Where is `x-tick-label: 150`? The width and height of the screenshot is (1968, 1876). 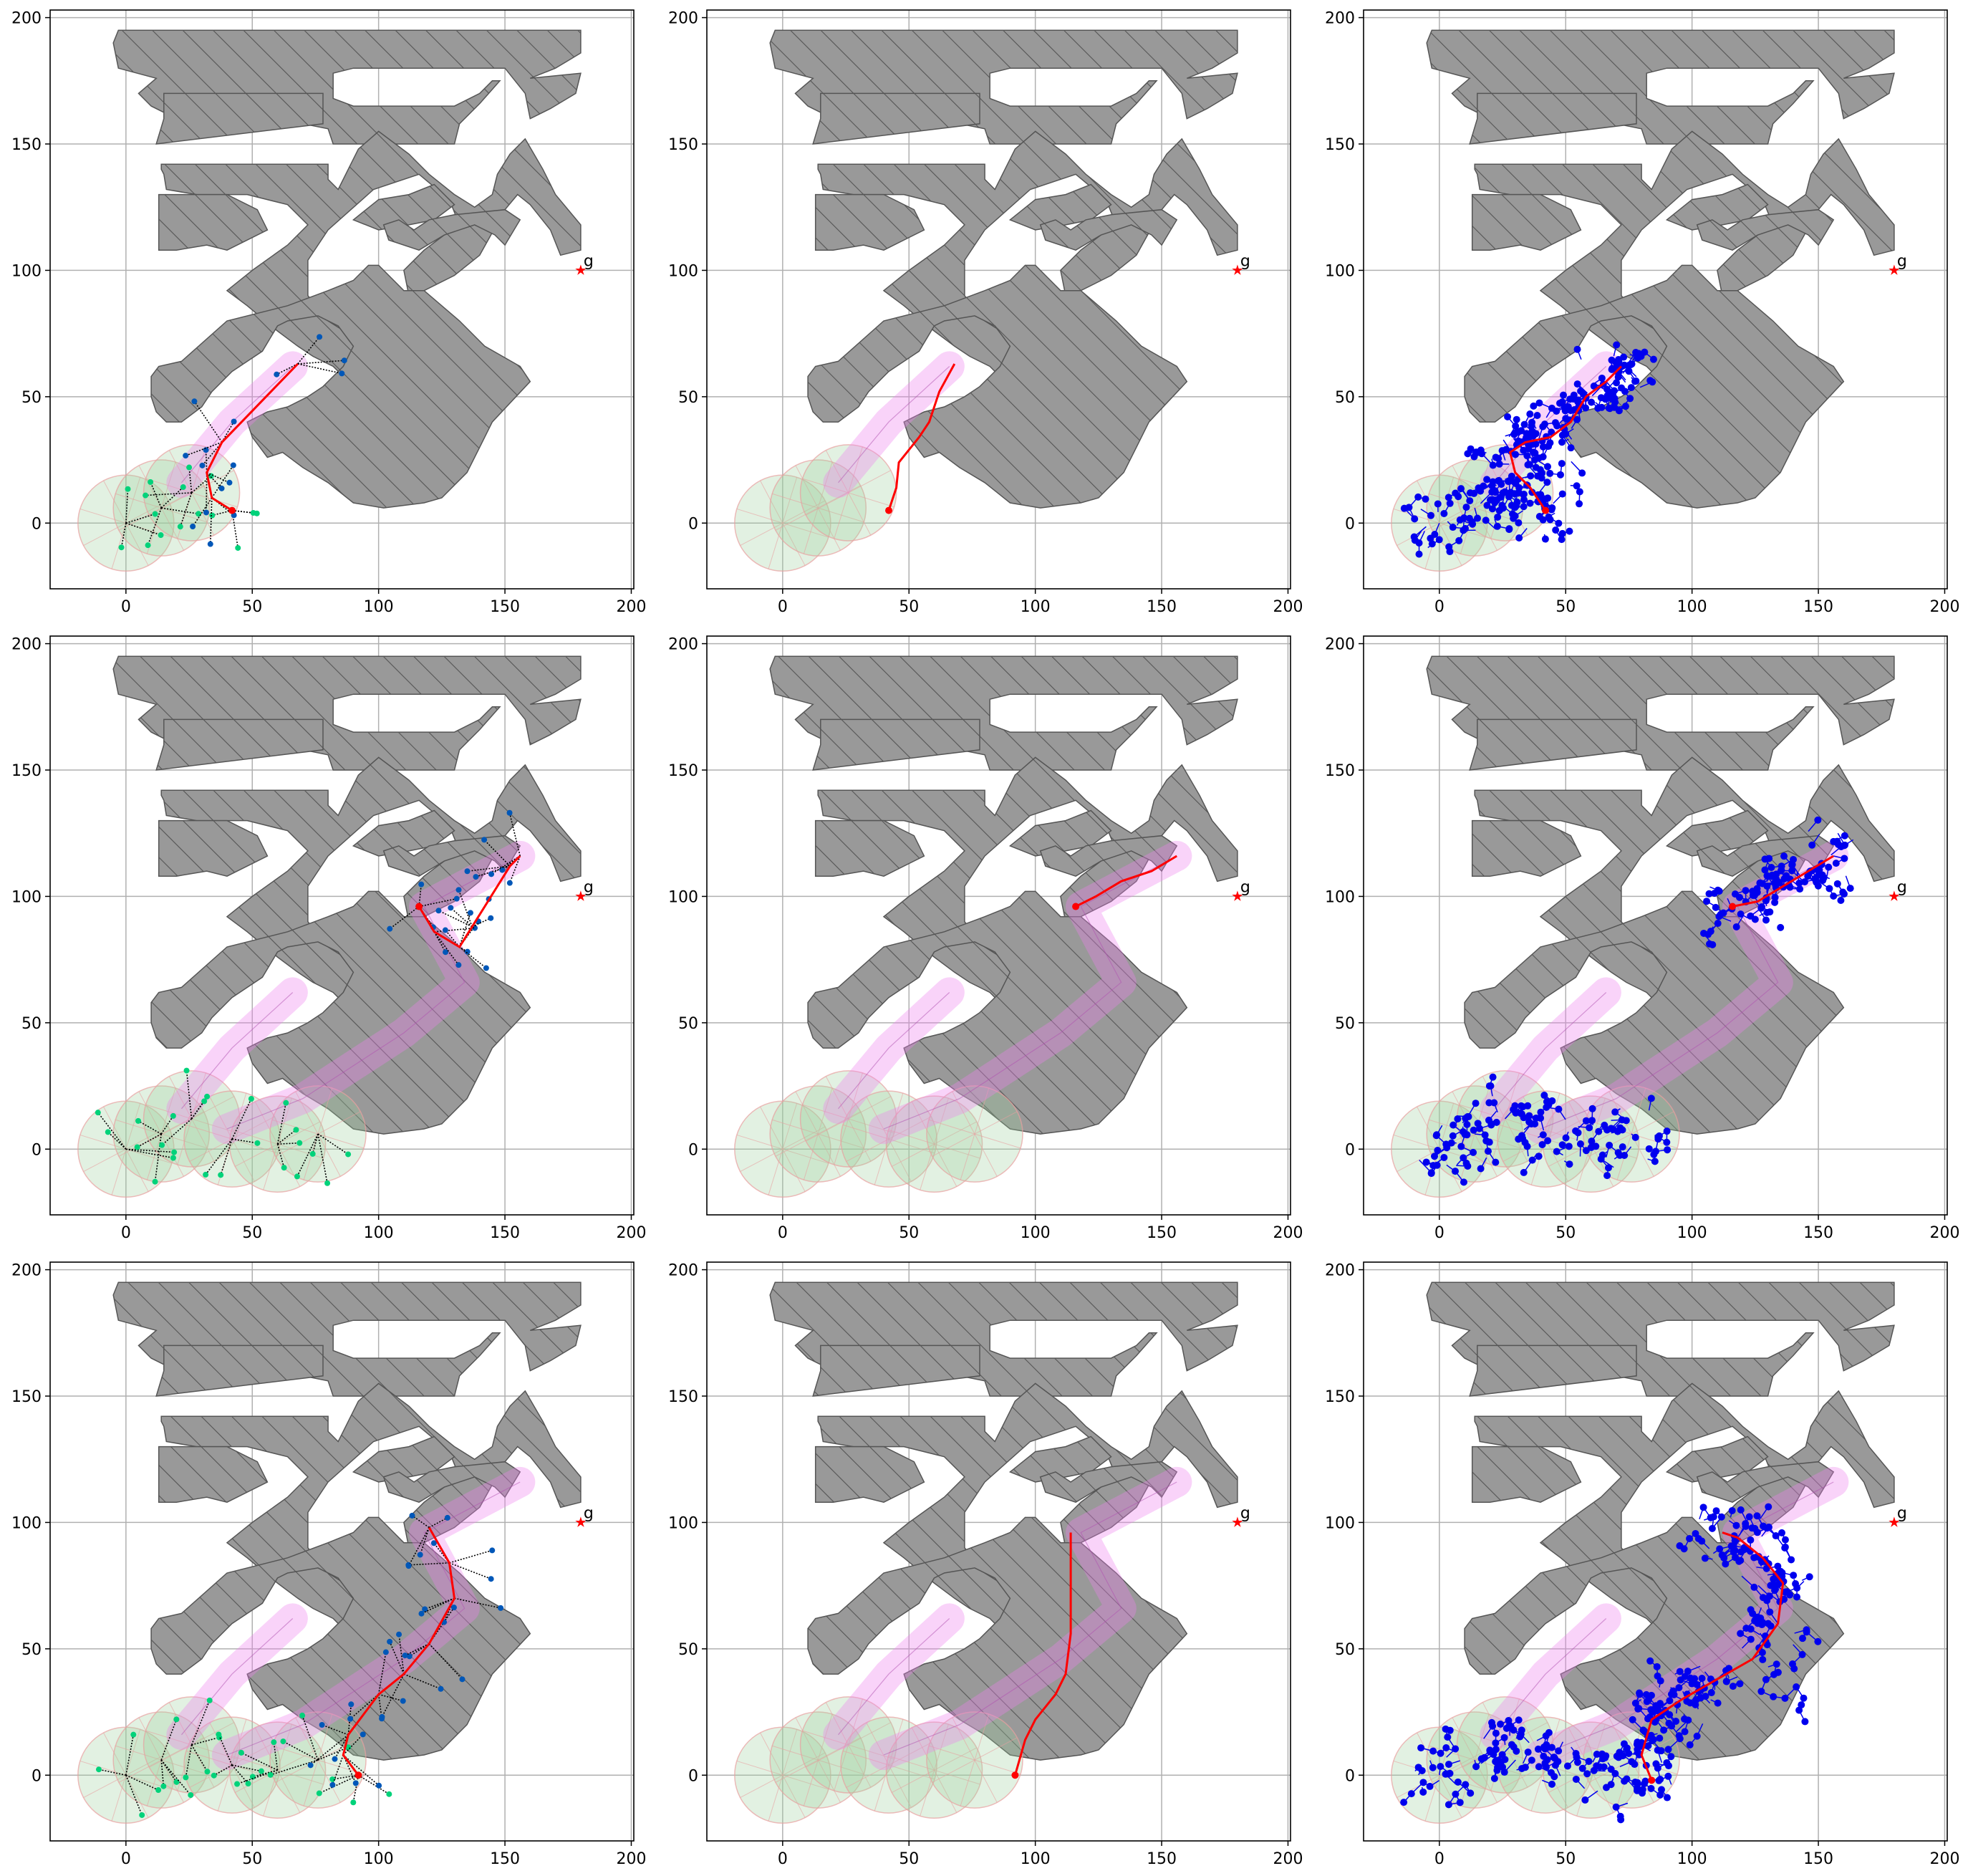
x-tick-label: 150 is located at coordinates (1162, 1233).